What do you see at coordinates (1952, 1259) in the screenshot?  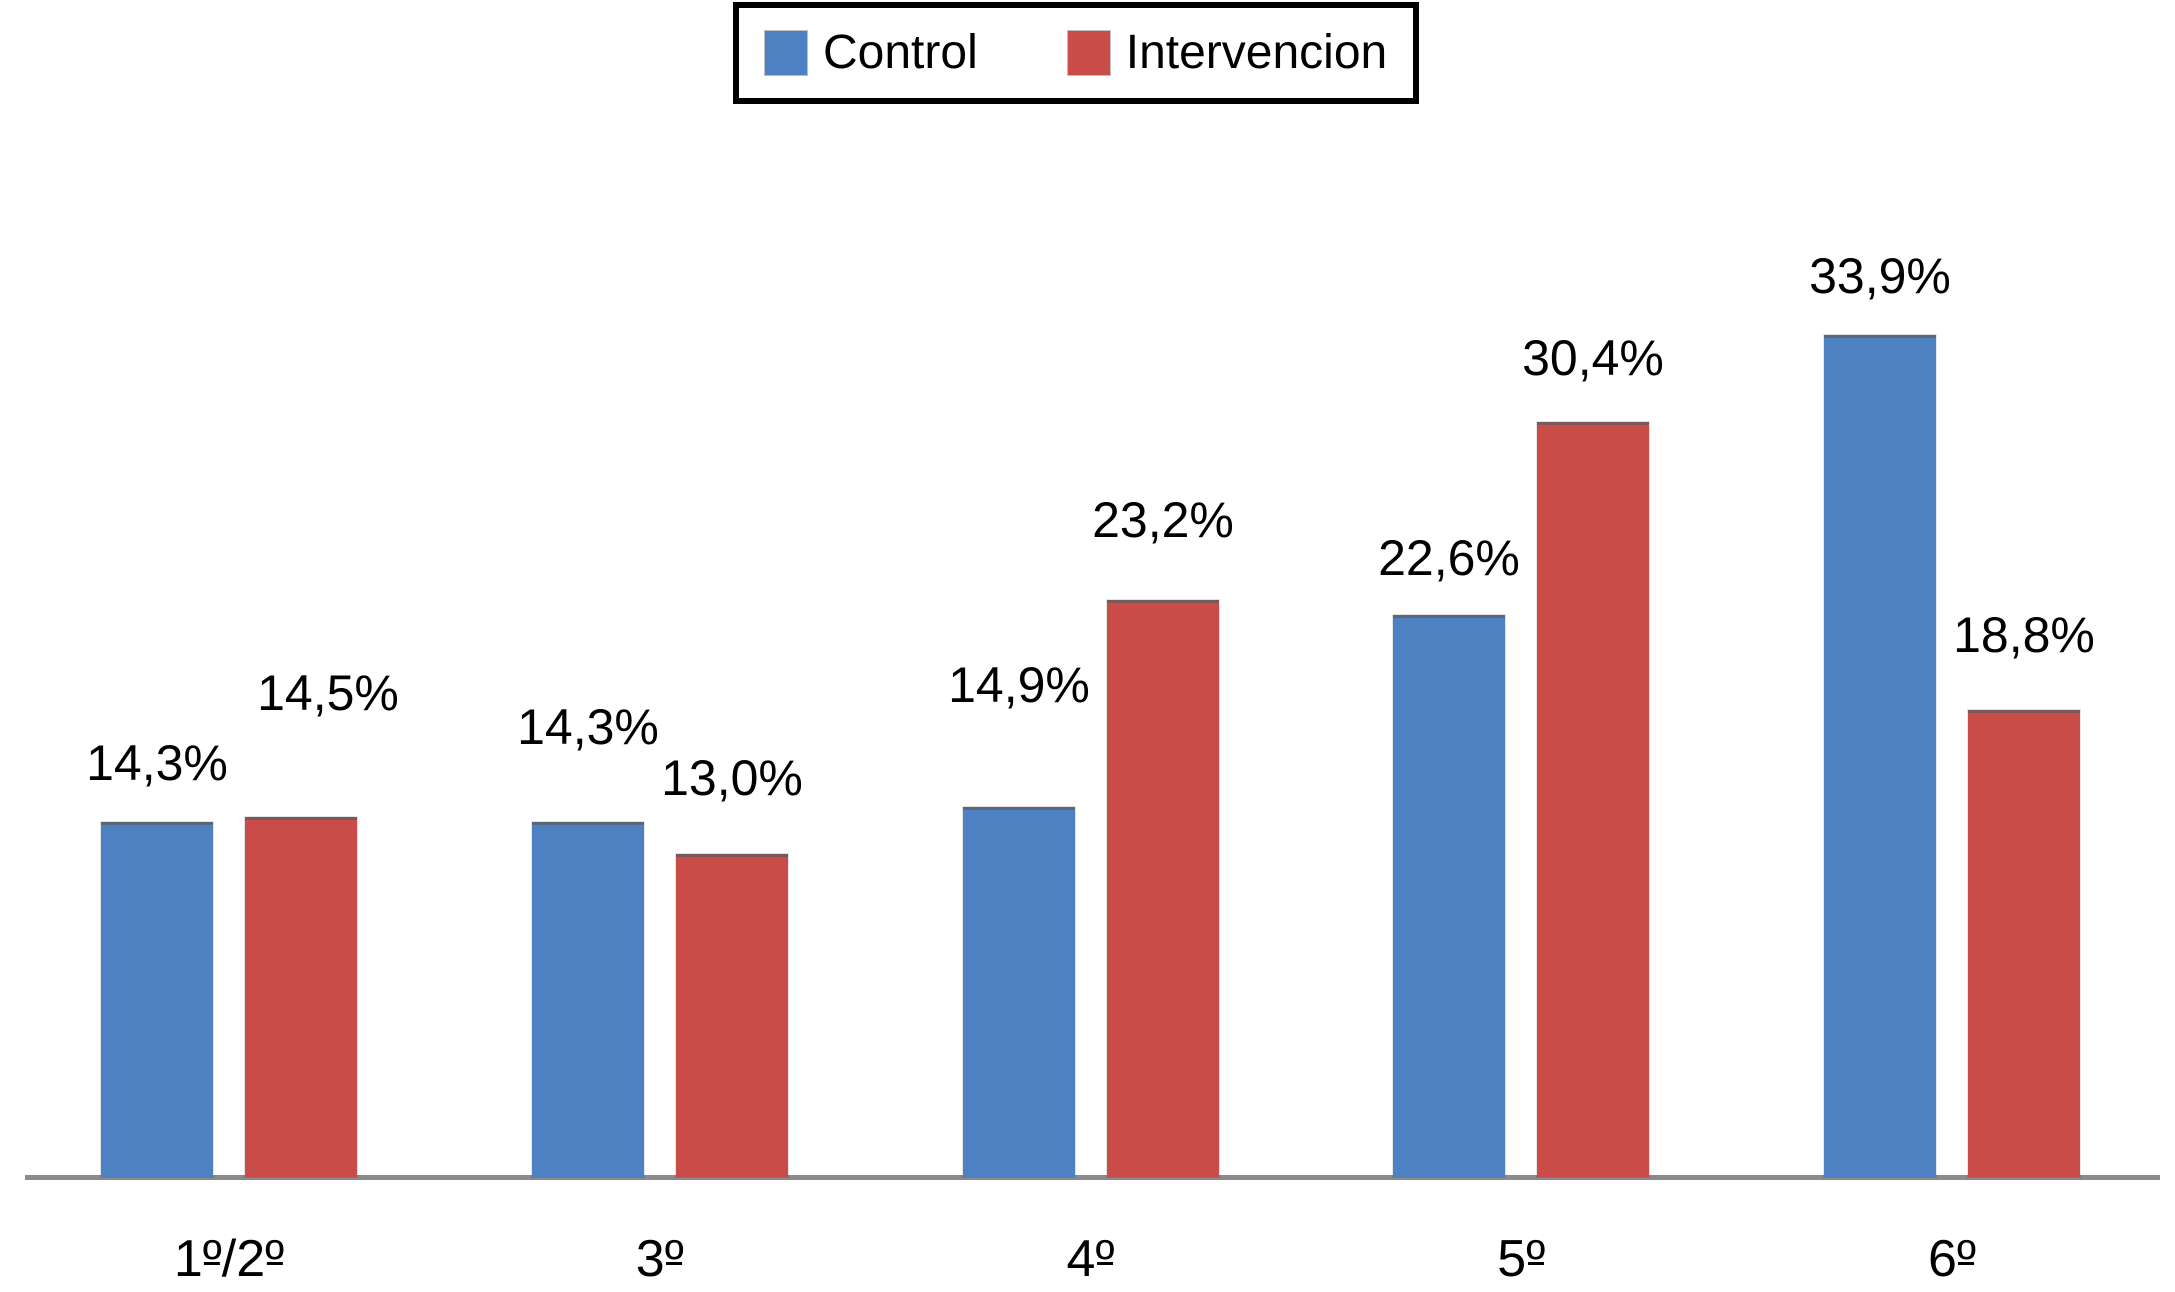 I see `category-label-4: 6º` at bounding box center [1952, 1259].